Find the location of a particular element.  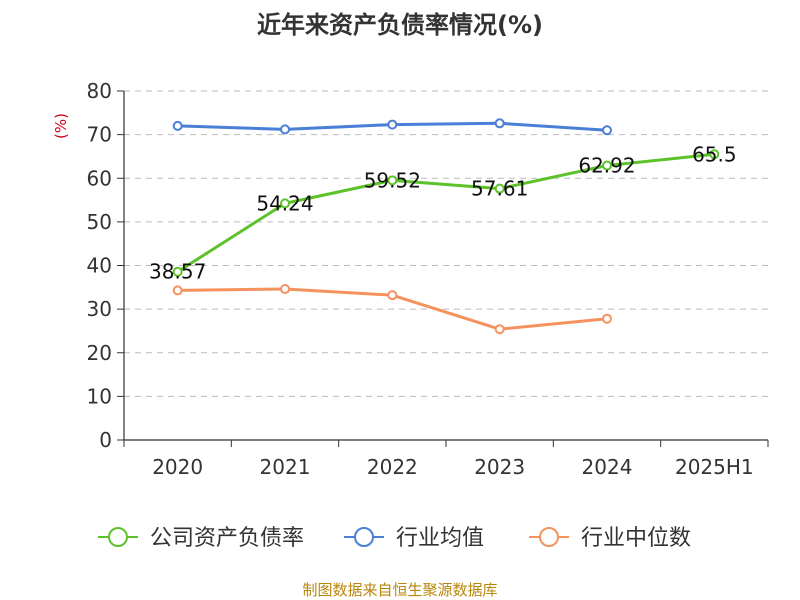

legend-label: 公司资产负债率 is located at coordinates (227, 538).